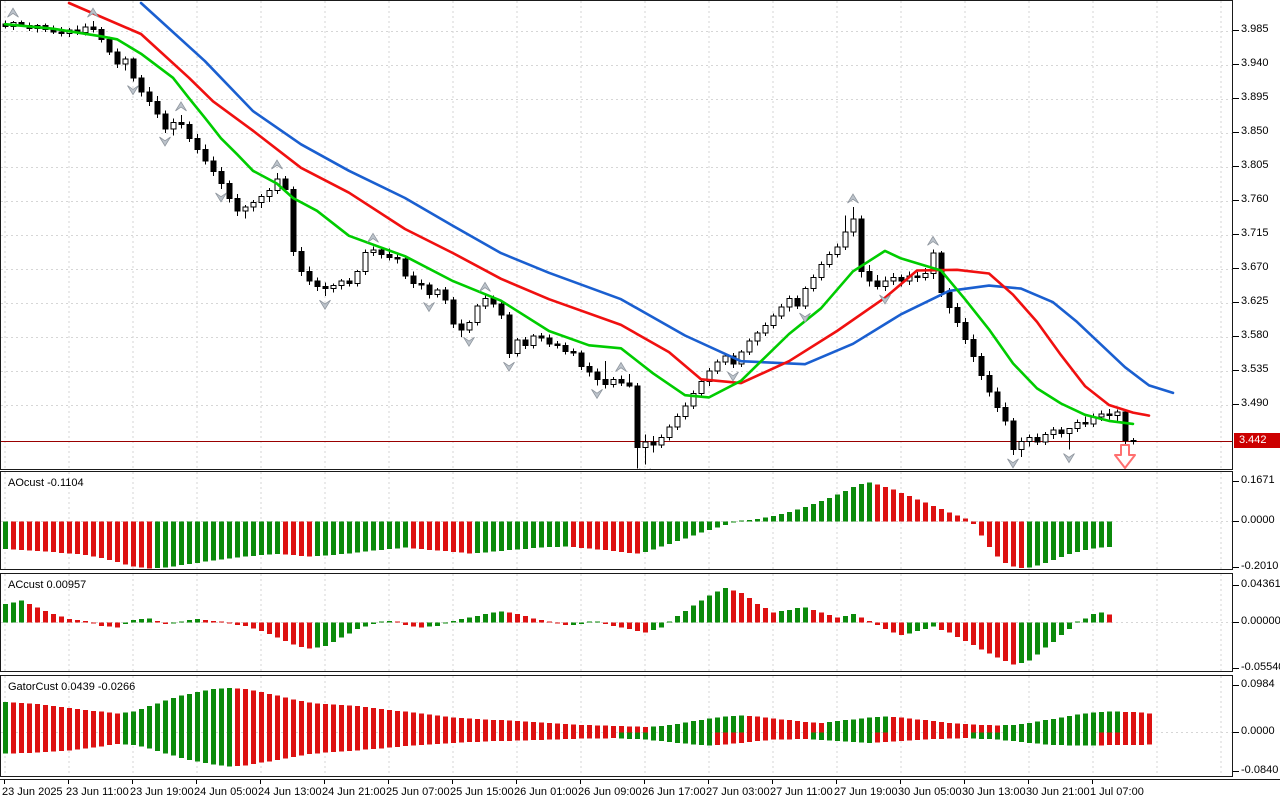  I want to click on gator-indicator-panel: GatorCust 0.0439 -0.0266, so click(616, 726).